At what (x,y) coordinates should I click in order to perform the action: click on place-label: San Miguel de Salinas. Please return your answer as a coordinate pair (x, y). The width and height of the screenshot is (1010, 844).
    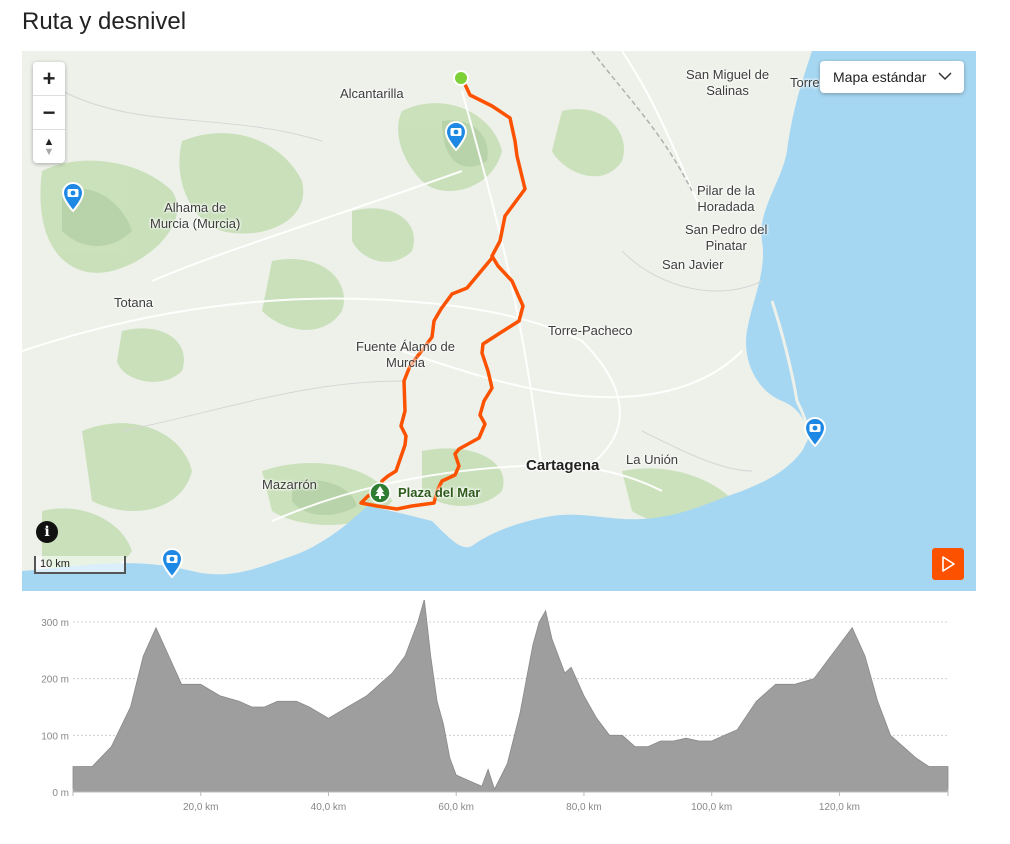
    Looking at the image, I should click on (728, 82).